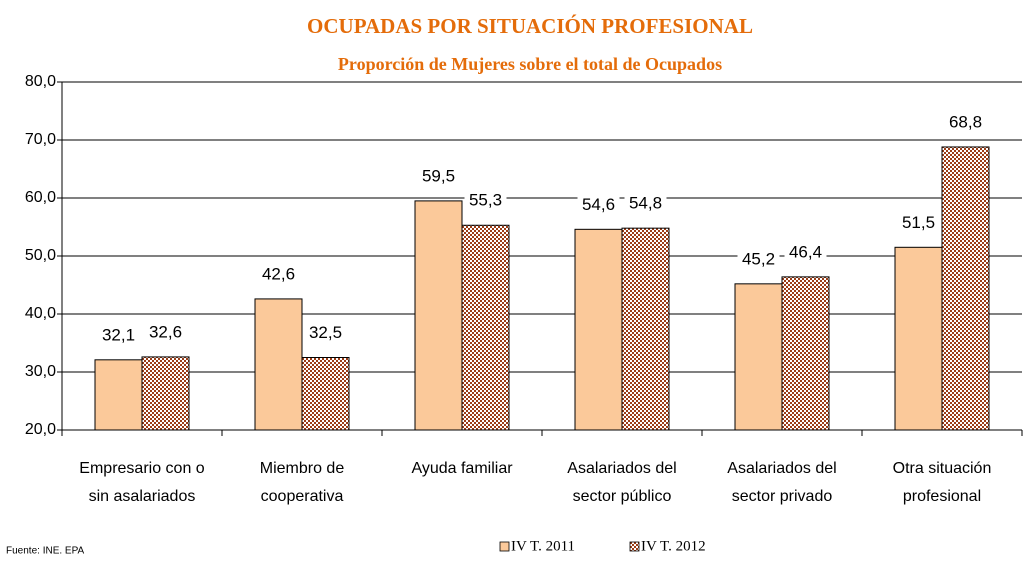 This screenshot has width=1032, height=564. Describe the element at coordinates (302, 468) in the screenshot. I see `x-tick-label: Miembro de` at that location.